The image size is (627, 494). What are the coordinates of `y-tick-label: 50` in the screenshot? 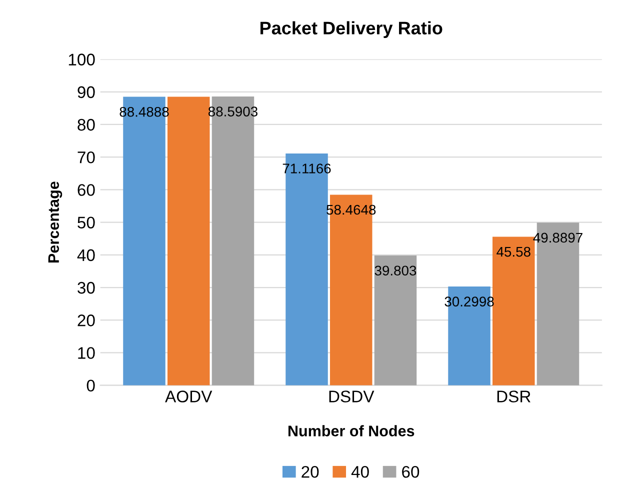 It's located at (86, 222).